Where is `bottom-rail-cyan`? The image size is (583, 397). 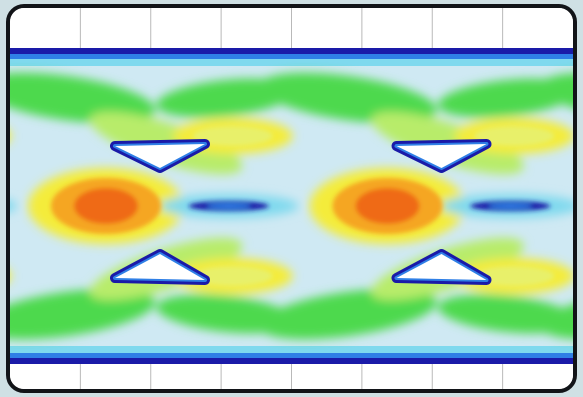 bottom-rail-cyan is located at coordinates (291, 349).